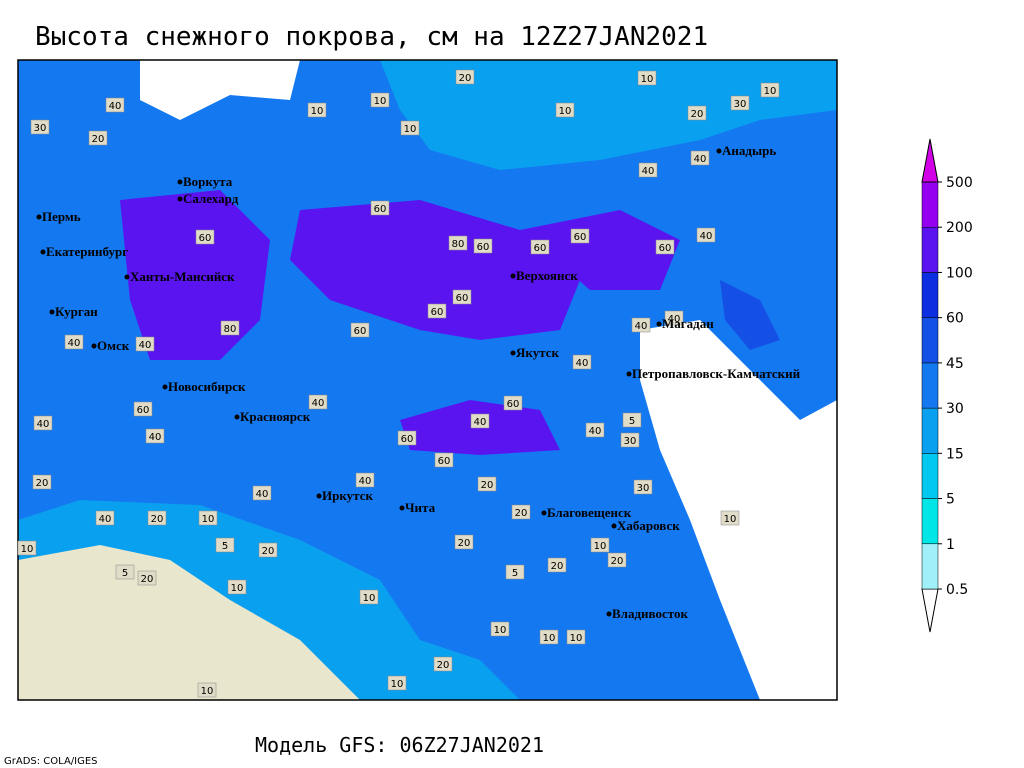 The width and height of the screenshot is (1024, 768). What do you see at coordinates (547, 275) in the screenshot?
I see `city-label: Верхоянск` at bounding box center [547, 275].